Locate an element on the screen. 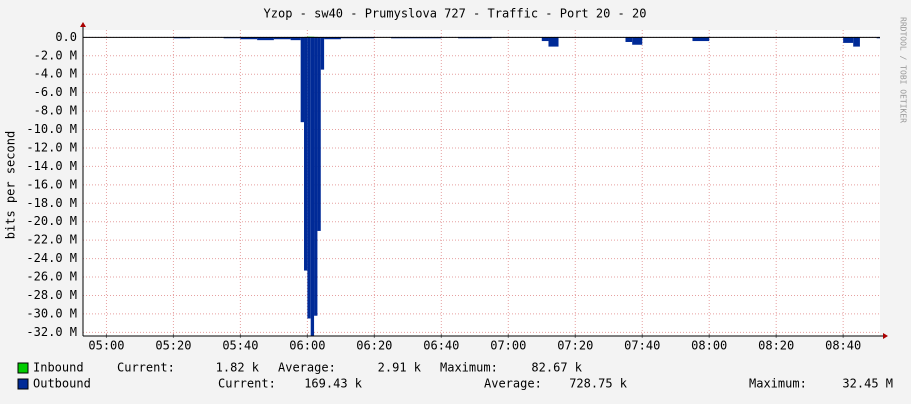  stat-value: 169.43 k is located at coordinates (333, 384).